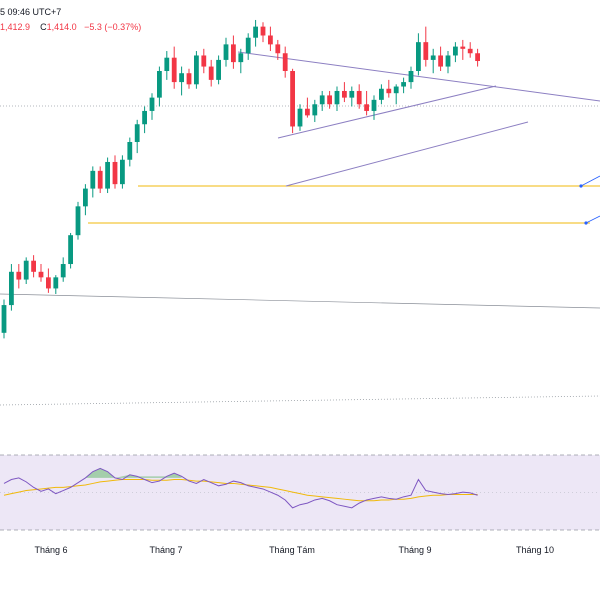 This screenshot has width=600, height=600. What do you see at coordinates (61, 27) in the screenshot?
I see `close-value: 1,414.0` at bounding box center [61, 27].